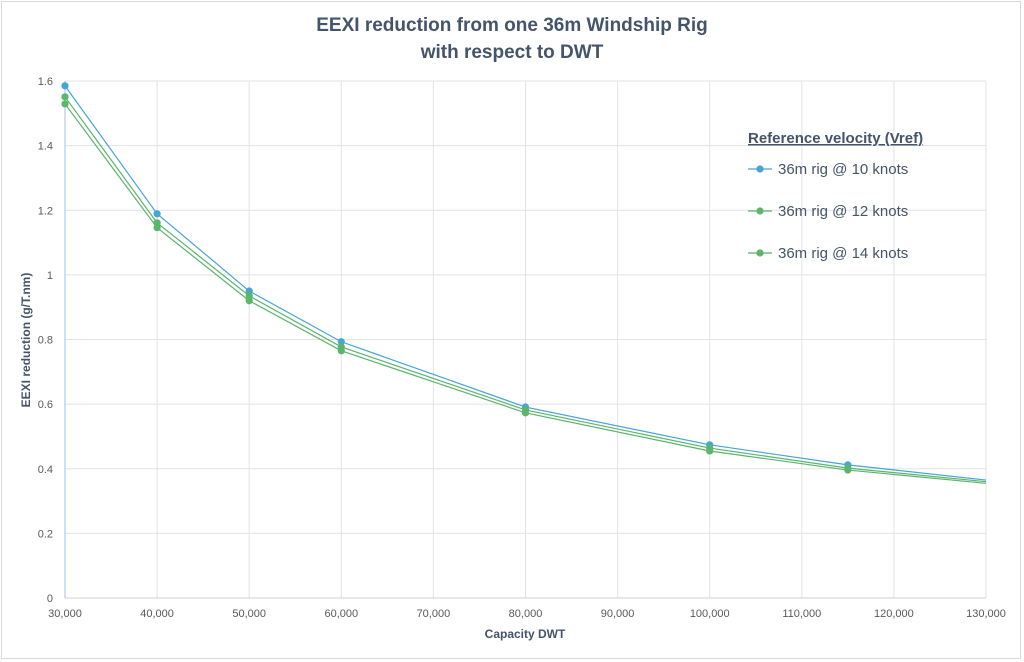 This screenshot has height=662, width=1024. What do you see at coordinates (341, 614) in the screenshot?
I see `x-tick-label: 60,000` at bounding box center [341, 614].